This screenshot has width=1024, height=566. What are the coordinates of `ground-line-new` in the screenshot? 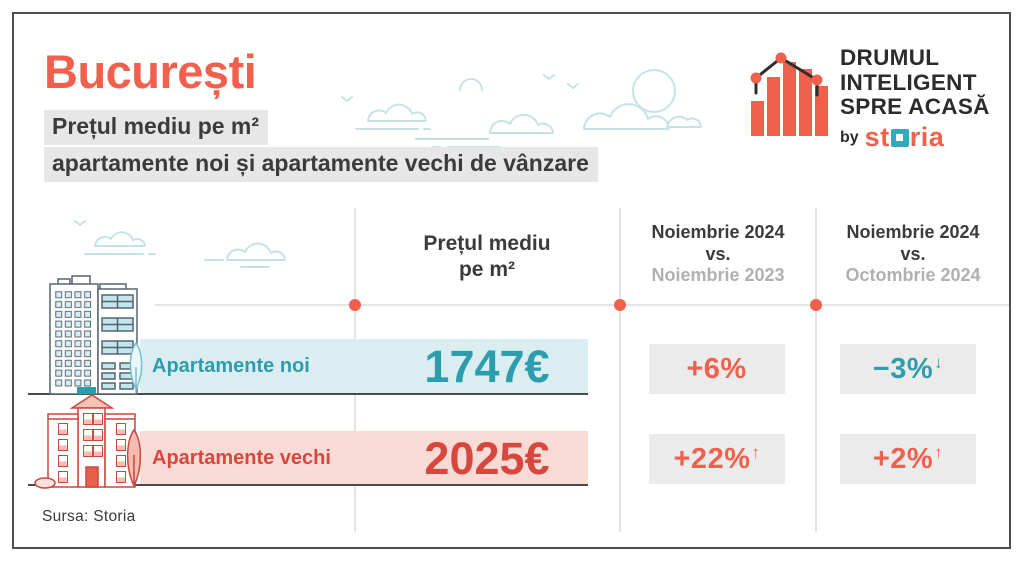 It's located at (308, 394).